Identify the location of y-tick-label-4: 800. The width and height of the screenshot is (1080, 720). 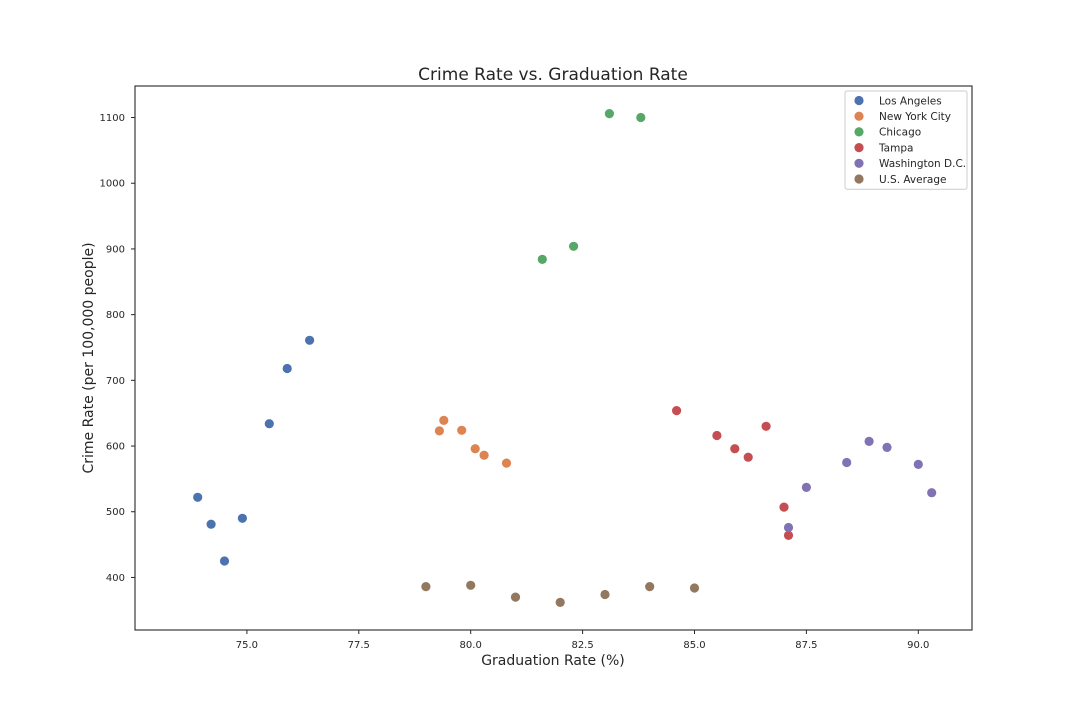
(115, 315).